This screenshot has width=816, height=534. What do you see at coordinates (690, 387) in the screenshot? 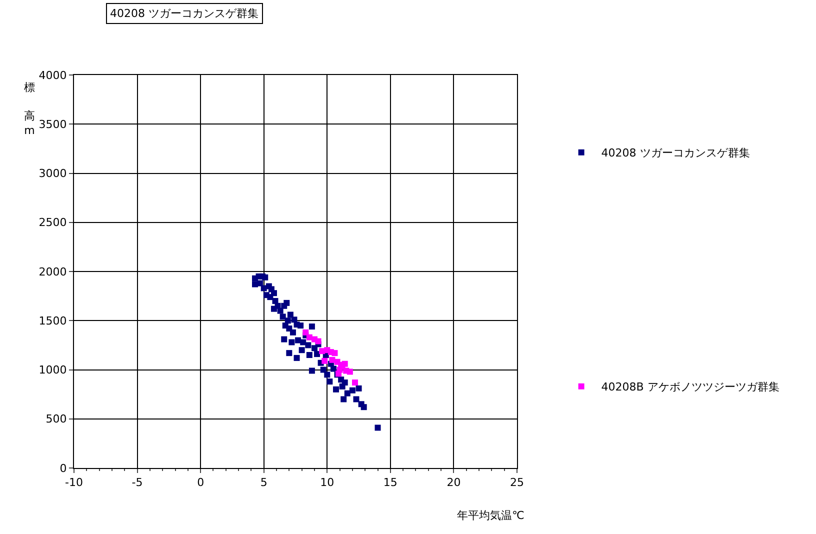
I see `legend-label: 40208B アケボノツツジーツガ群集` at bounding box center [690, 387].